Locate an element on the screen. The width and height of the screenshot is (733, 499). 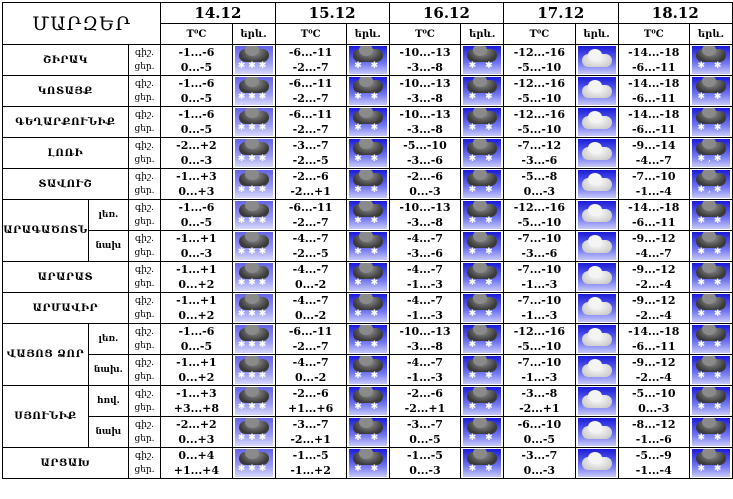
day-temp: -2...-4 is located at coordinates (653, 284).